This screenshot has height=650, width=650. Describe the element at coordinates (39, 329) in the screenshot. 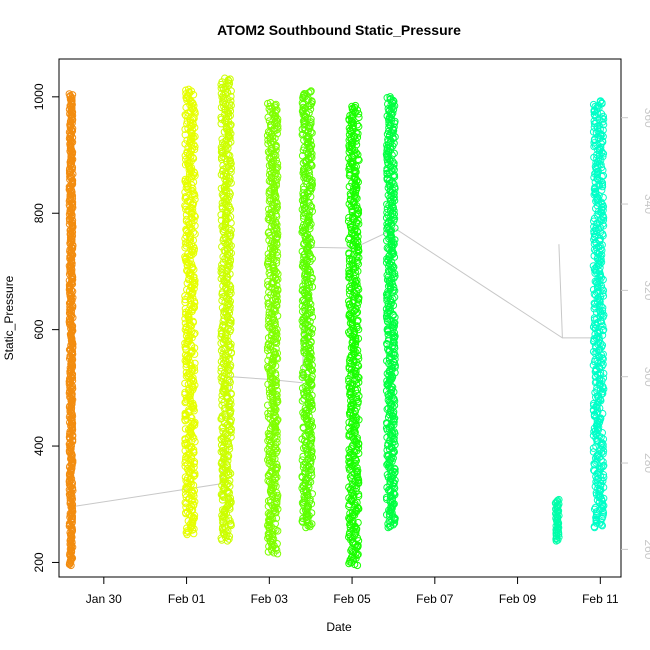

I see `y-tick-label: 600` at that location.